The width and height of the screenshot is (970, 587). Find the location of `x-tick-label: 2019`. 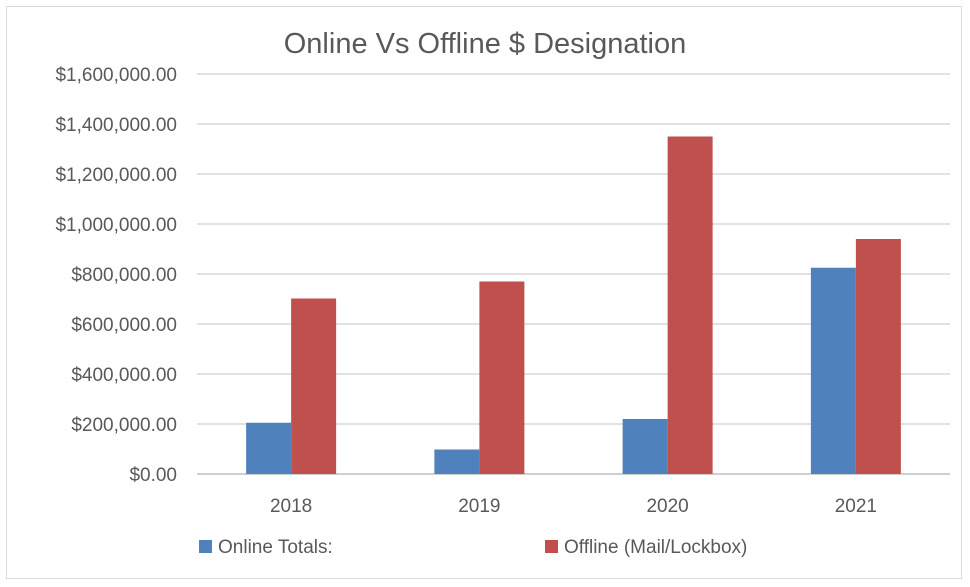

x-tick-label: 2019 is located at coordinates (479, 506).